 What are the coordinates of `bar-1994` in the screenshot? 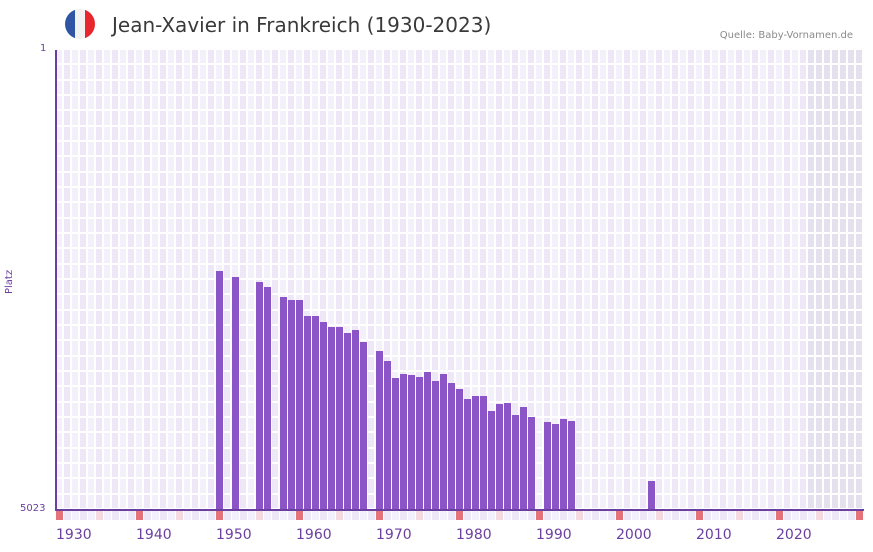 It's located at (571, 465).